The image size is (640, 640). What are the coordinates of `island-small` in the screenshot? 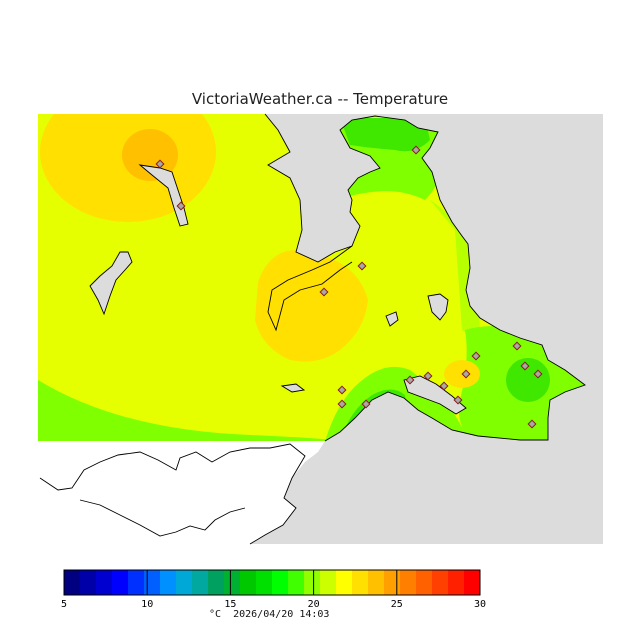 It's located at (392, 319).